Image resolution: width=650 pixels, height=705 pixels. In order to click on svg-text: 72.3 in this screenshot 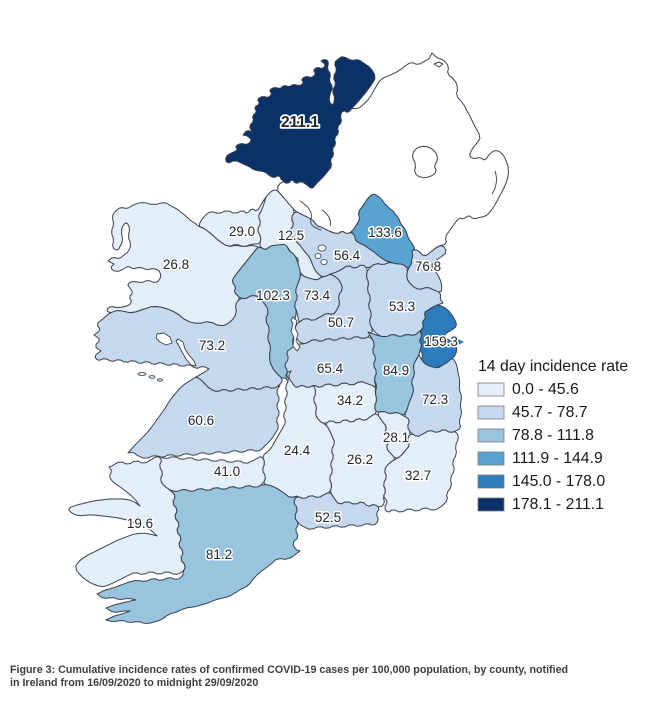, I will do `click(435, 399)`.